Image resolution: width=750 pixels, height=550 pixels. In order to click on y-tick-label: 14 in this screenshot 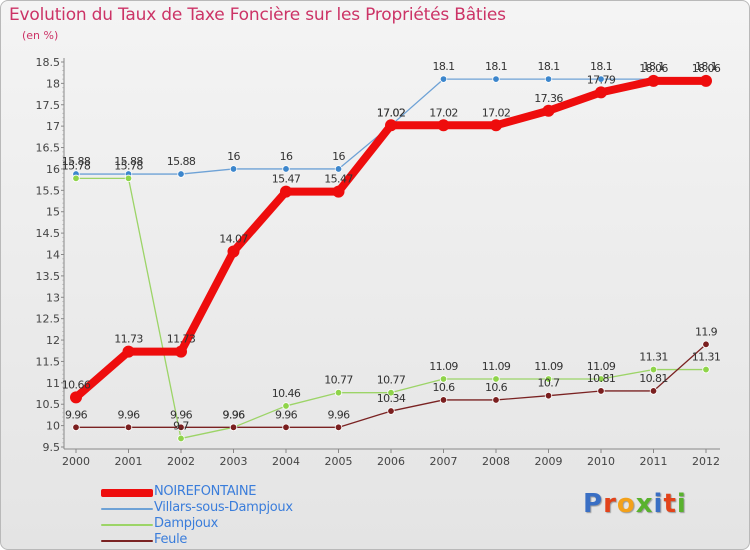, I will do `click(53, 255)`.